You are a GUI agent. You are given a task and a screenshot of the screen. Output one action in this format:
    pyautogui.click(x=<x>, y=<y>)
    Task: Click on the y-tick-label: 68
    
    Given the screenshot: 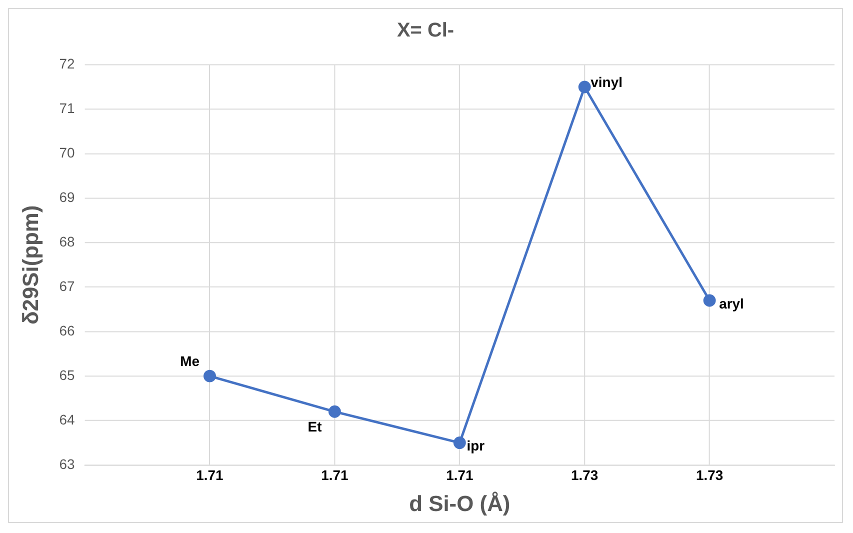 What is the action you would take?
    pyautogui.click(x=67, y=242)
    